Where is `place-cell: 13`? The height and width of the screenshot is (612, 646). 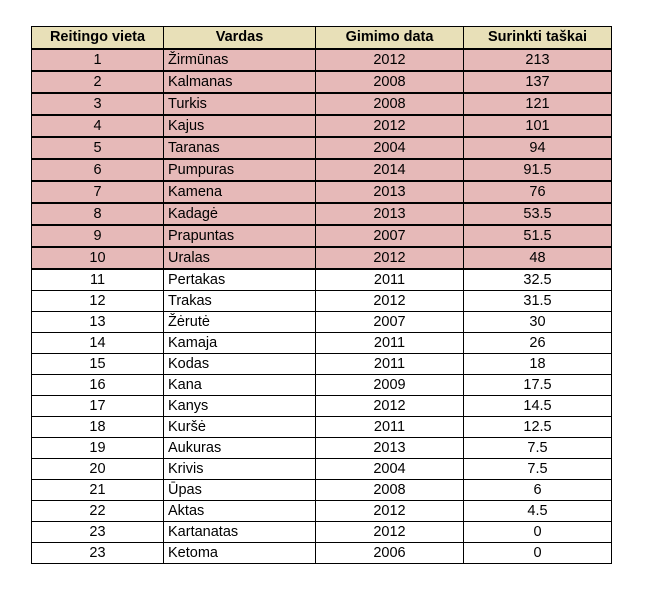 place-cell: 13 is located at coordinates (97, 321).